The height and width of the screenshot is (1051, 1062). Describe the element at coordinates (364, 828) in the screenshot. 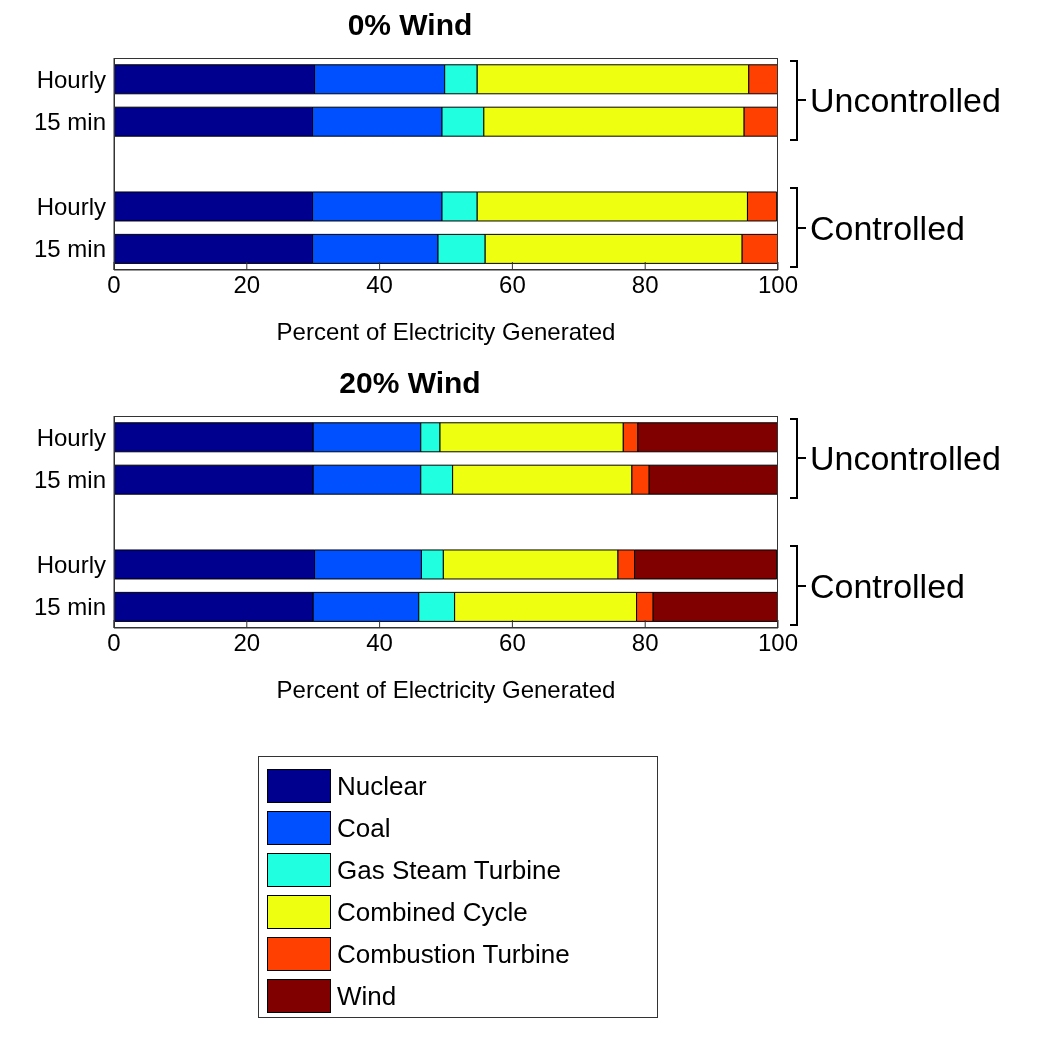

I see `legend-label: Coal` at that location.